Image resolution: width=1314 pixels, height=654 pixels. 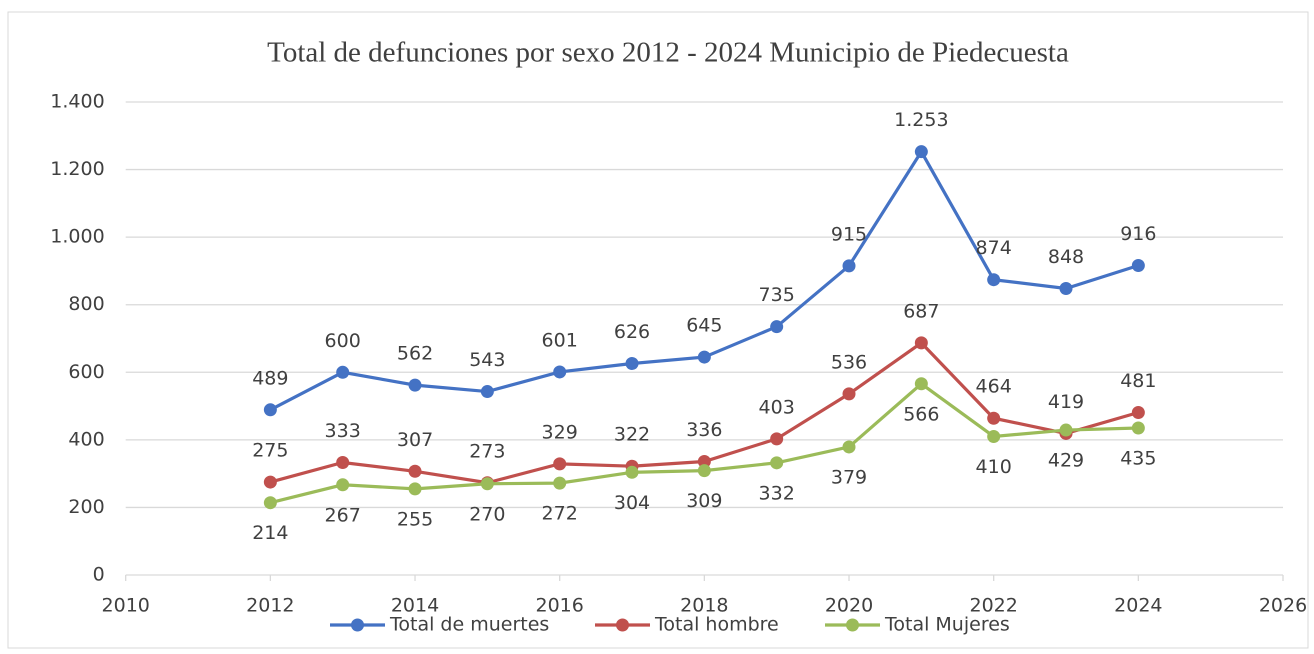 I want to click on data-label: 435, so click(x=1138, y=459).